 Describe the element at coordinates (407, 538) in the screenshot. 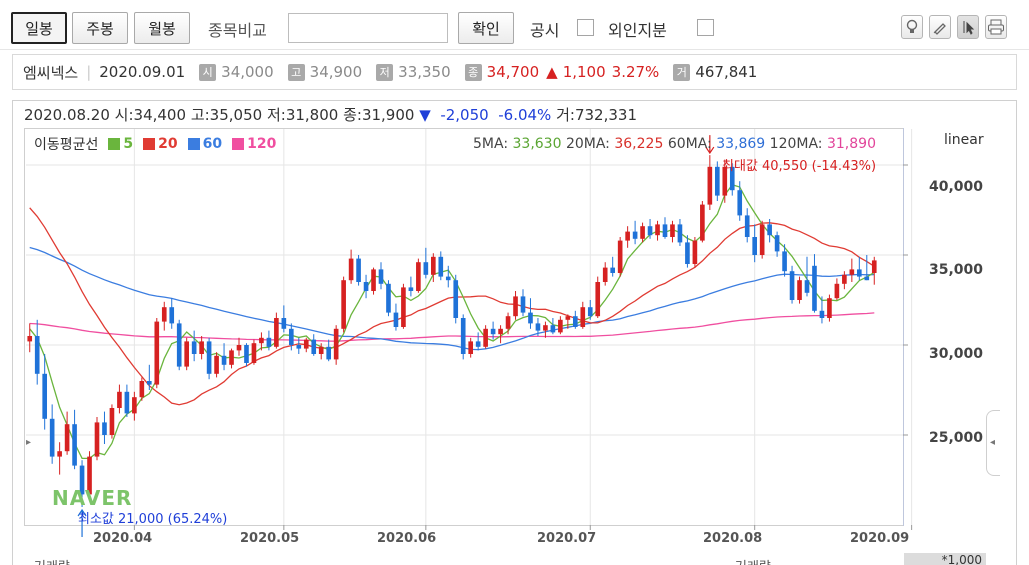

I see `x-tick-label: 2020.06` at that location.